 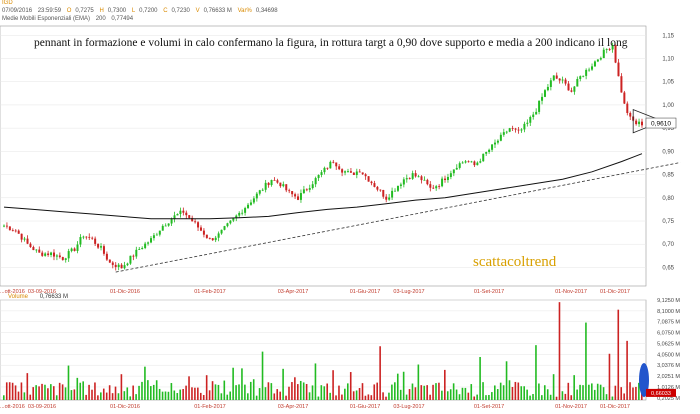 I want to click on volume-x-tick-label: 01-Dic-2017, so click(x=615, y=407).